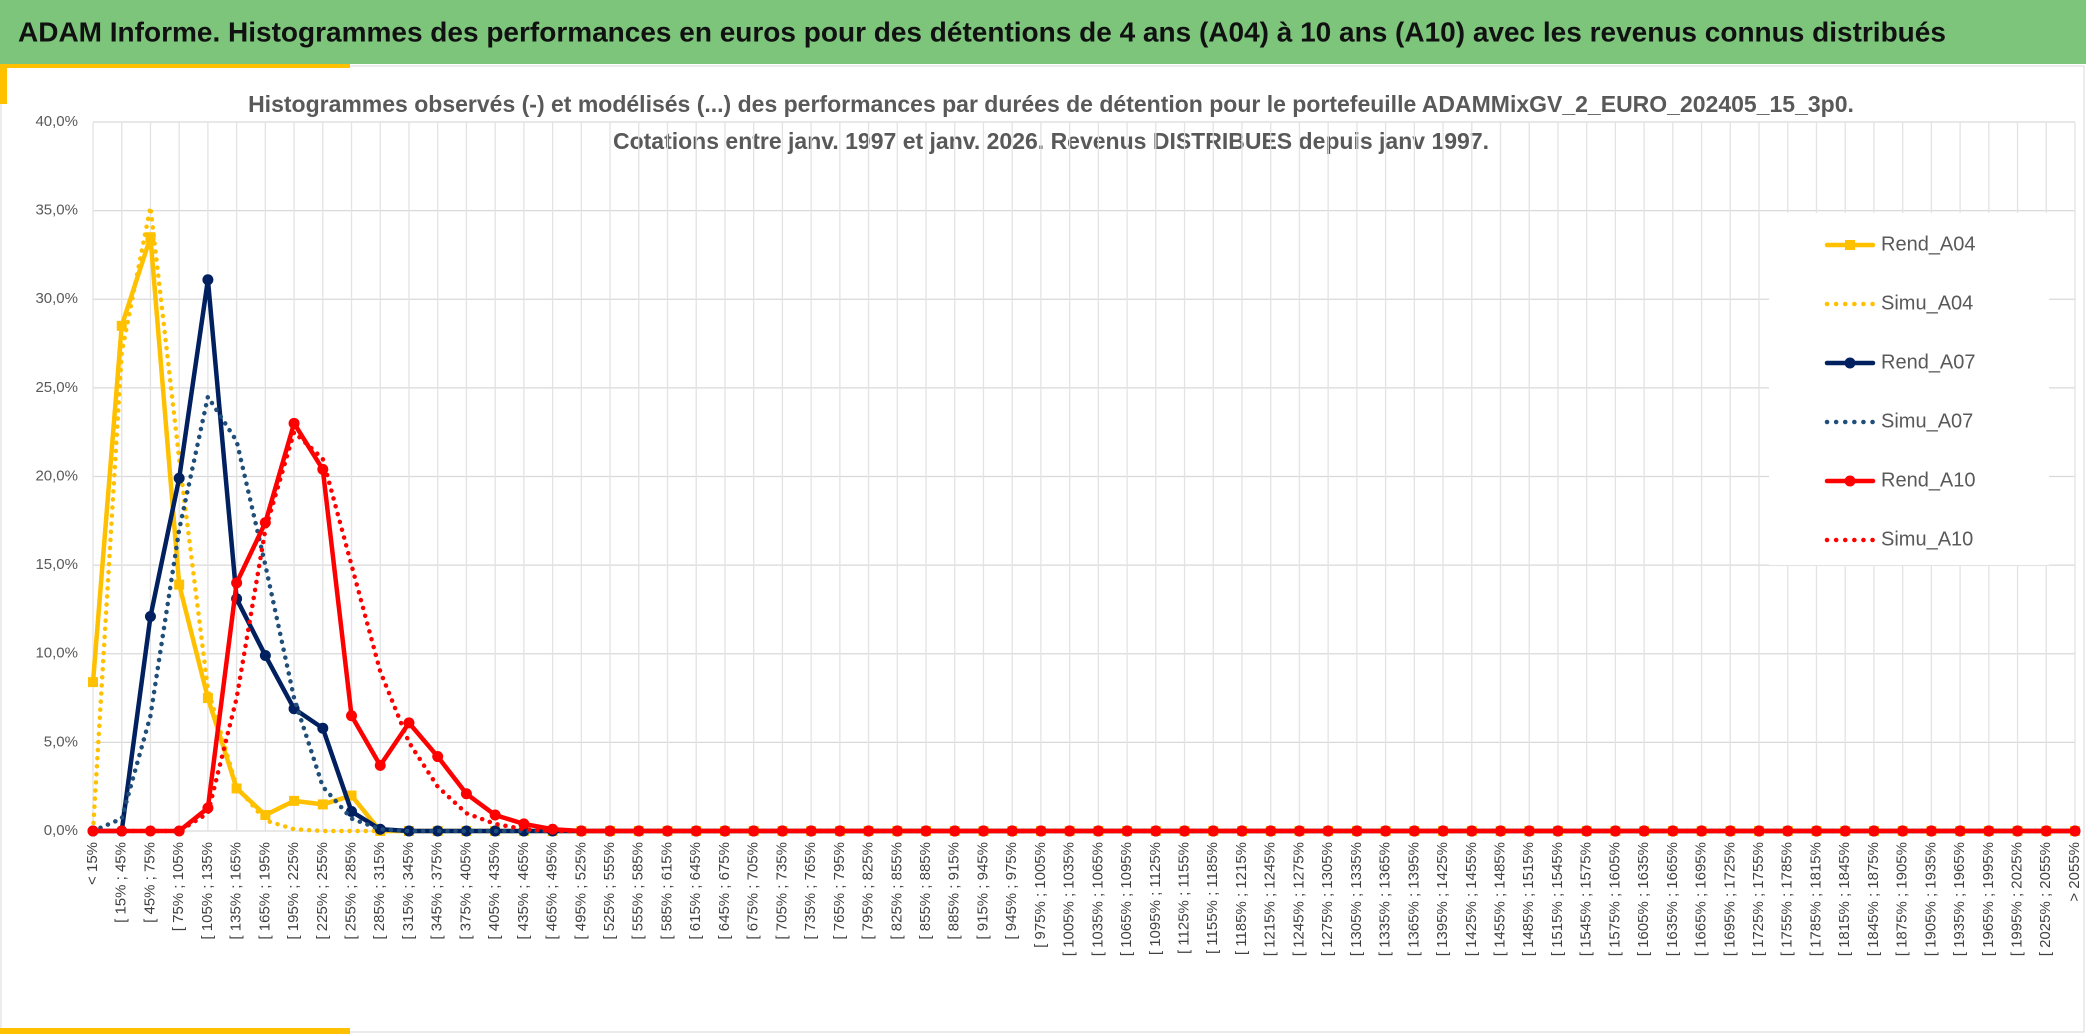 This screenshot has height=1034, width=2086. What do you see at coordinates (810, 891) in the screenshot?
I see `x-tick-label: [ 735% ; 765%` at bounding box center [810, 891].